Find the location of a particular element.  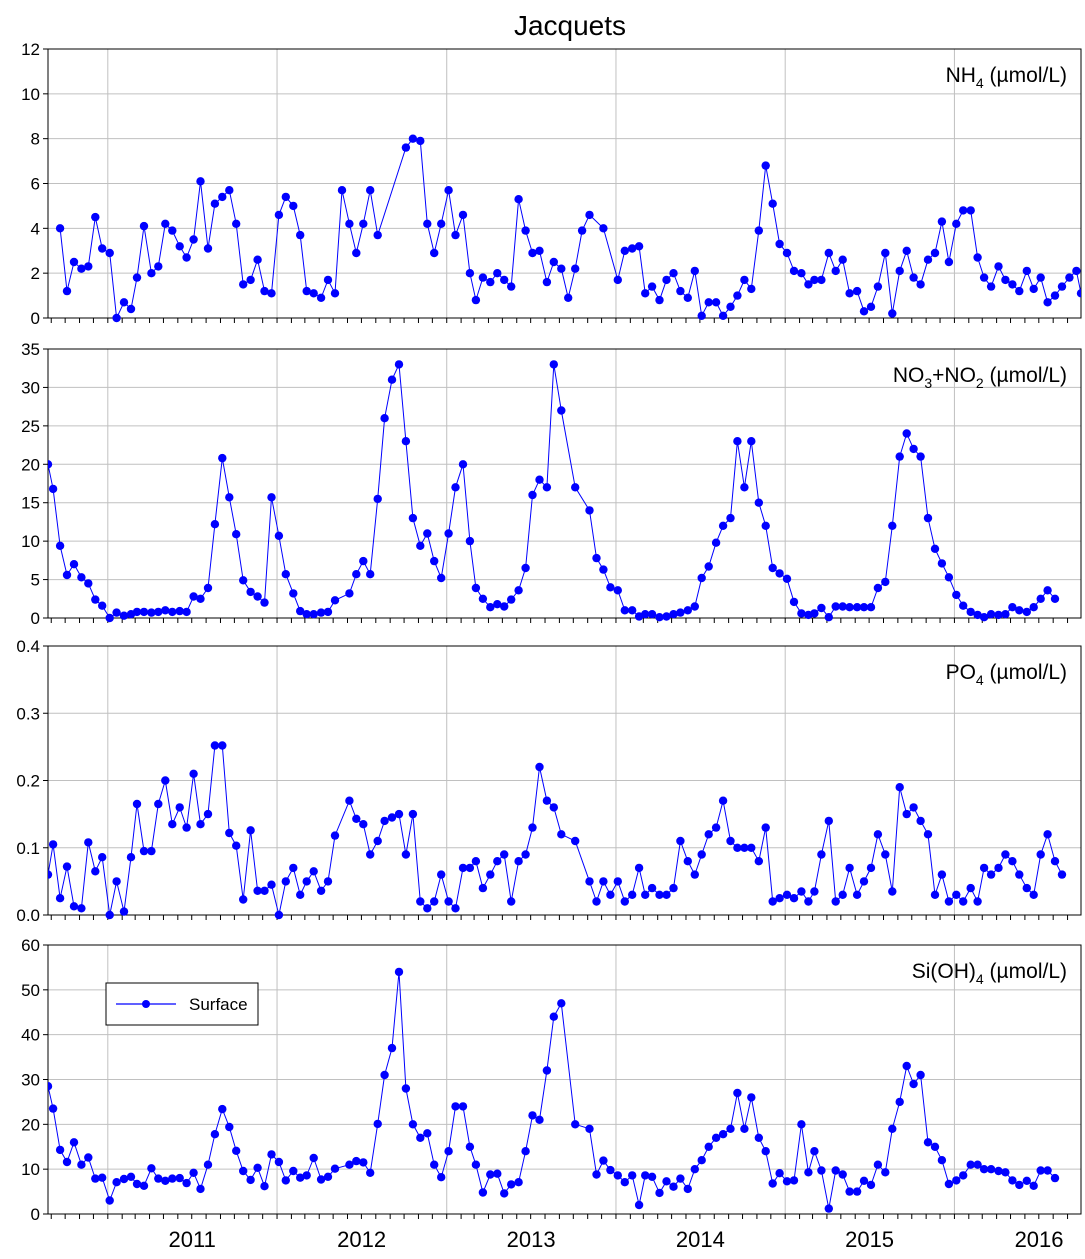

legend-marker is located at coordinates (146, 1004).